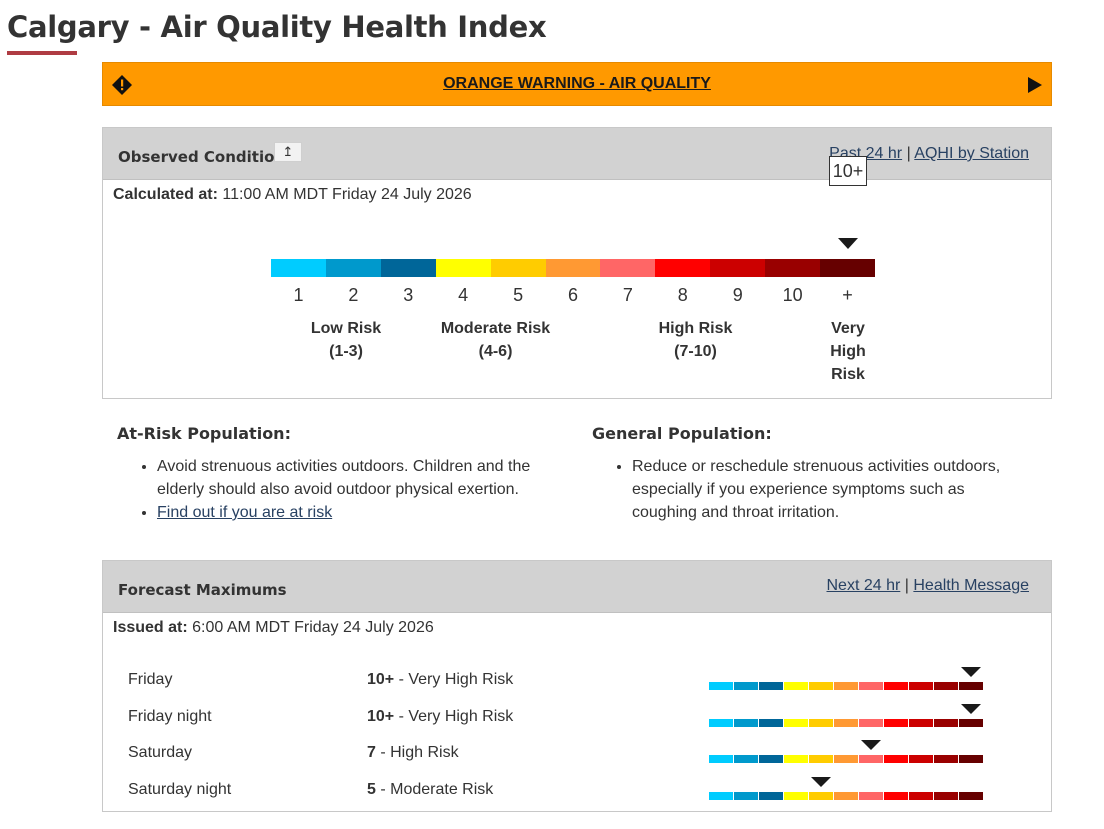 Image resolution: width=1104 pixels, height=829 pixels. What do you see at coordinates (408, 295) in the screenshot?
I see `scale-number: 3` at bounding box center [408, 295].